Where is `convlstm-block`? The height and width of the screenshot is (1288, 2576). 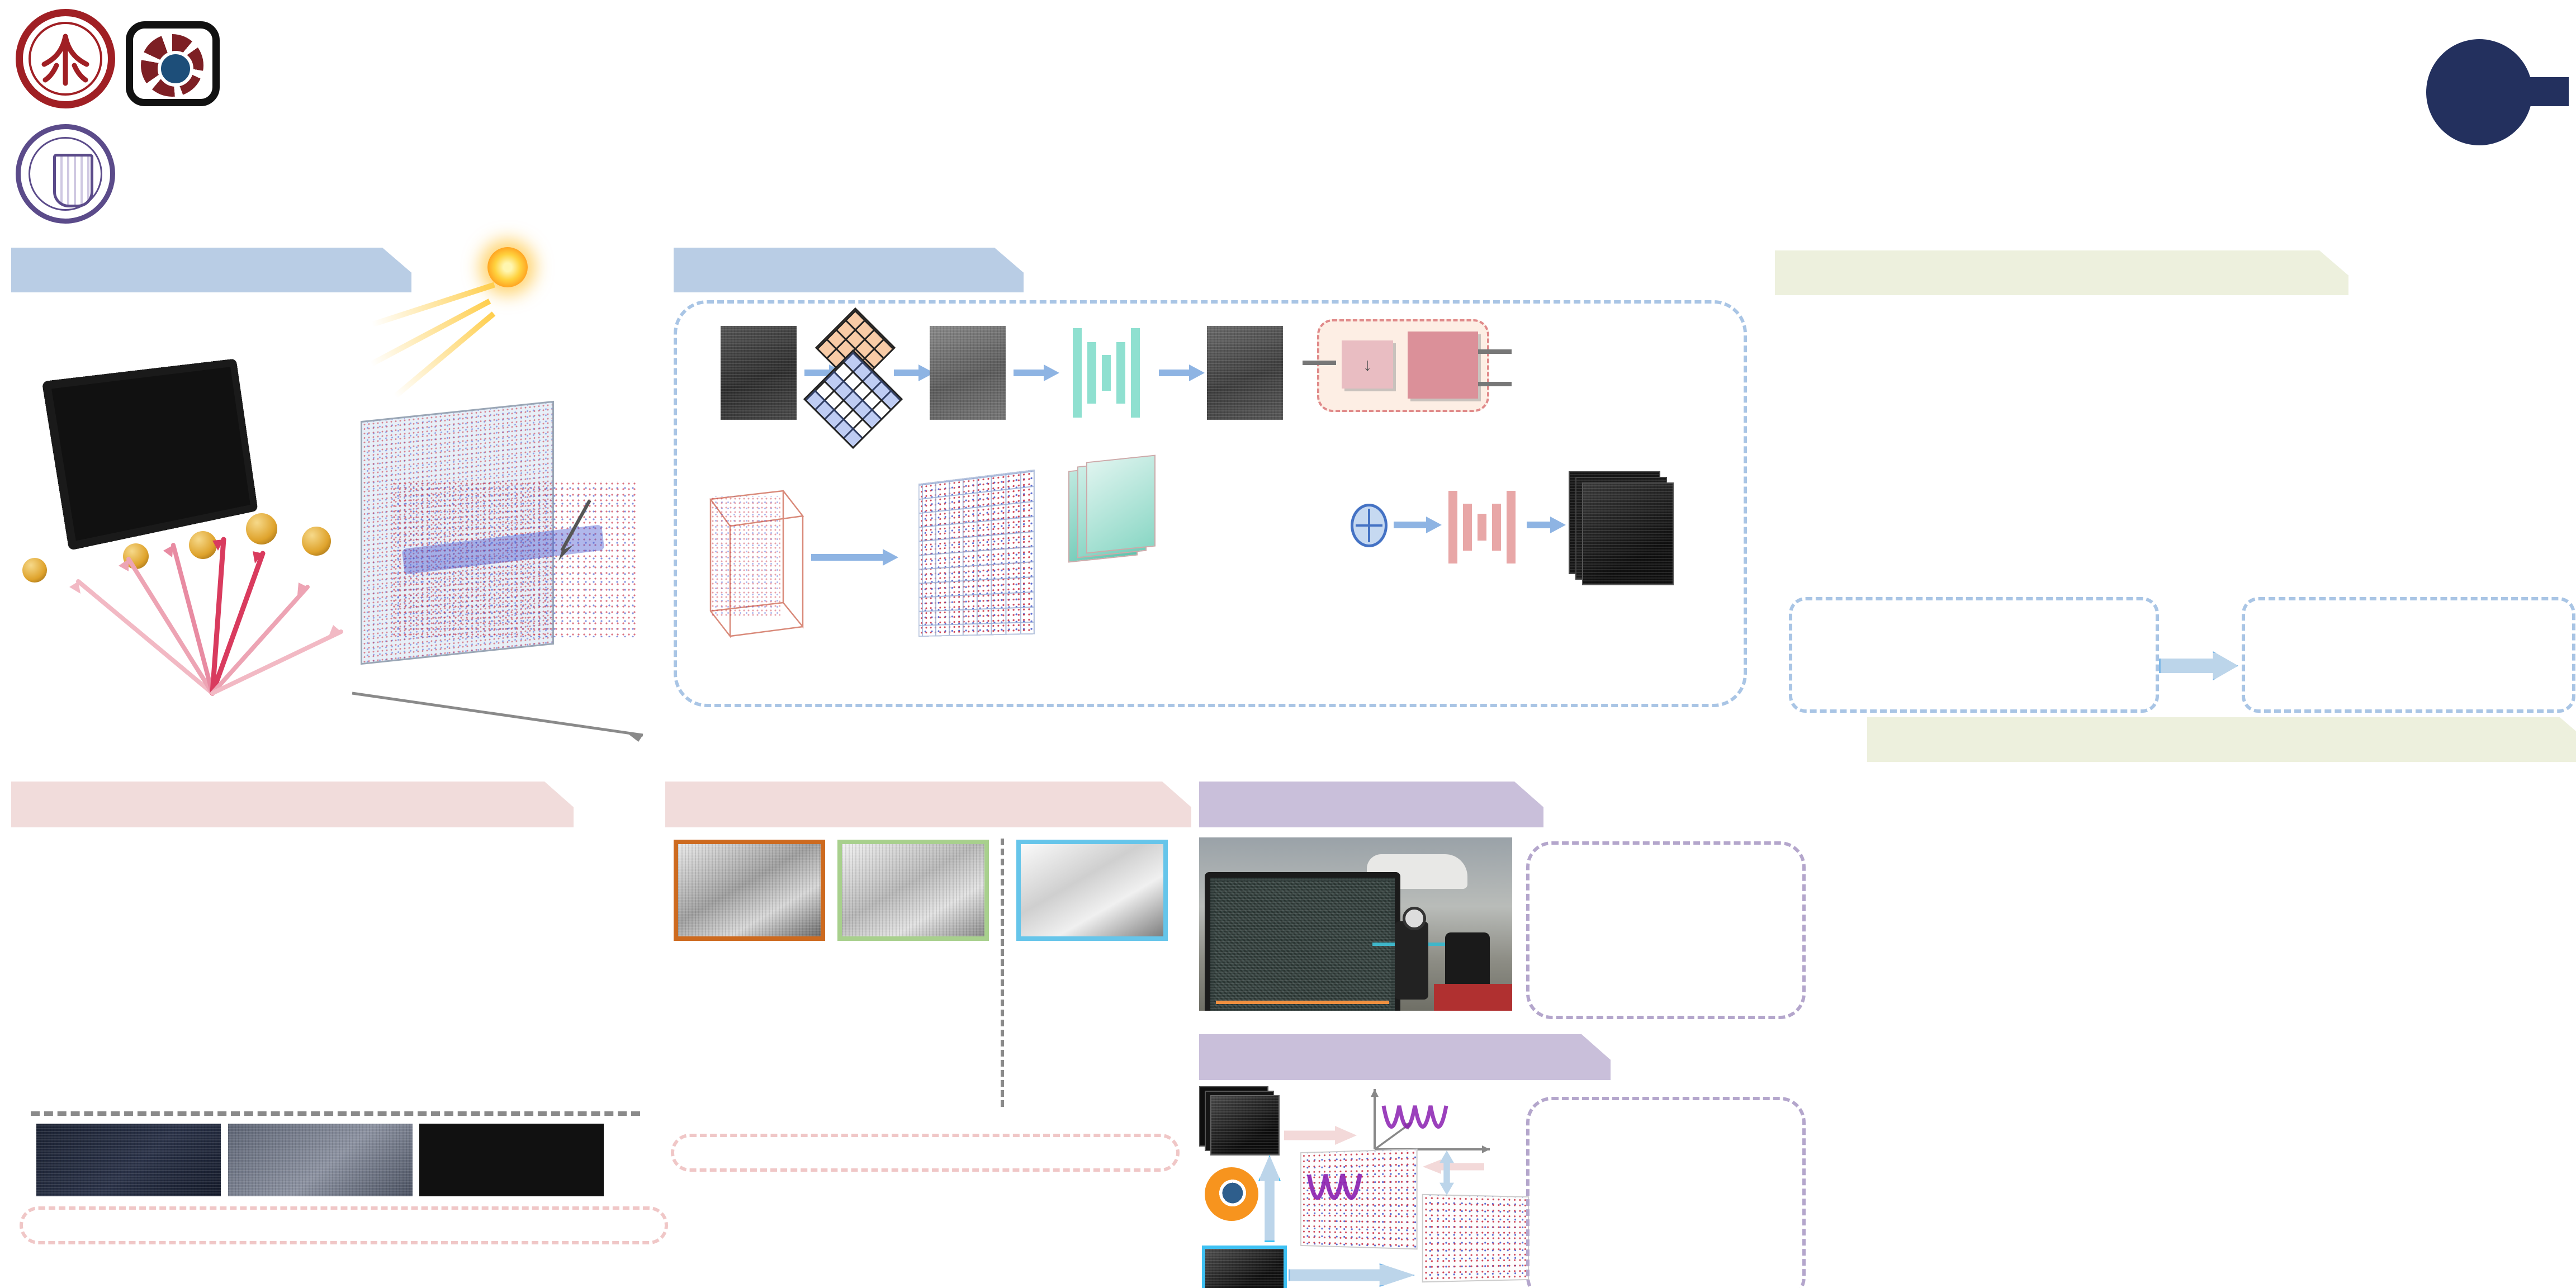 convlstm-block is located at coordinates (1443, 365).